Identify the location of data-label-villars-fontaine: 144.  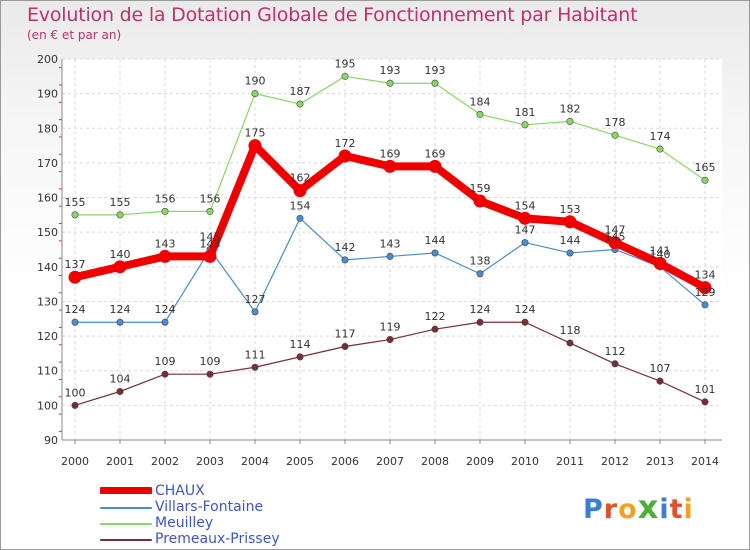
(570, 240).